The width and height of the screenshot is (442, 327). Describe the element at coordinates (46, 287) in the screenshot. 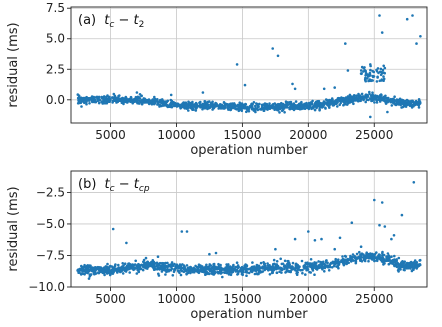

I see `y-tick-label: −10.0` at that location.